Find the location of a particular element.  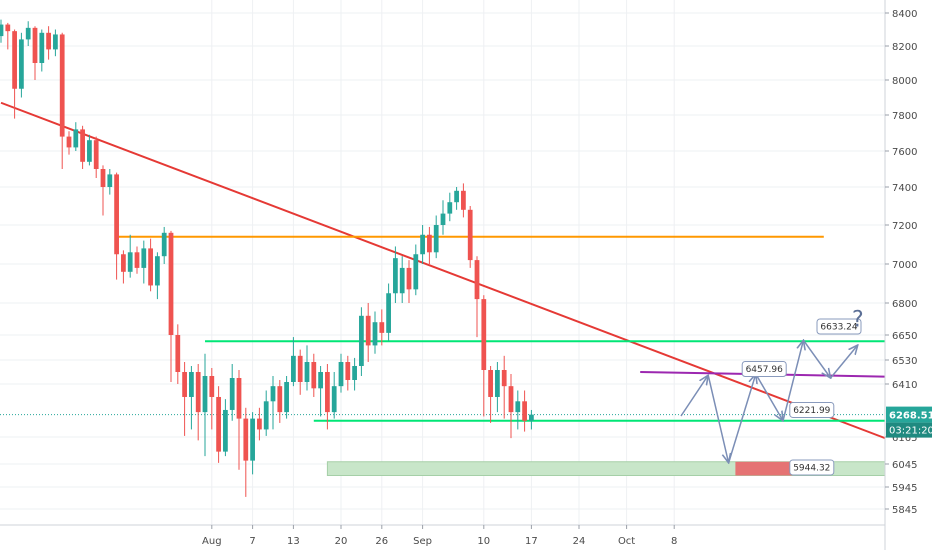

x-tick-label: 24 is located at coordinates (579, 541).